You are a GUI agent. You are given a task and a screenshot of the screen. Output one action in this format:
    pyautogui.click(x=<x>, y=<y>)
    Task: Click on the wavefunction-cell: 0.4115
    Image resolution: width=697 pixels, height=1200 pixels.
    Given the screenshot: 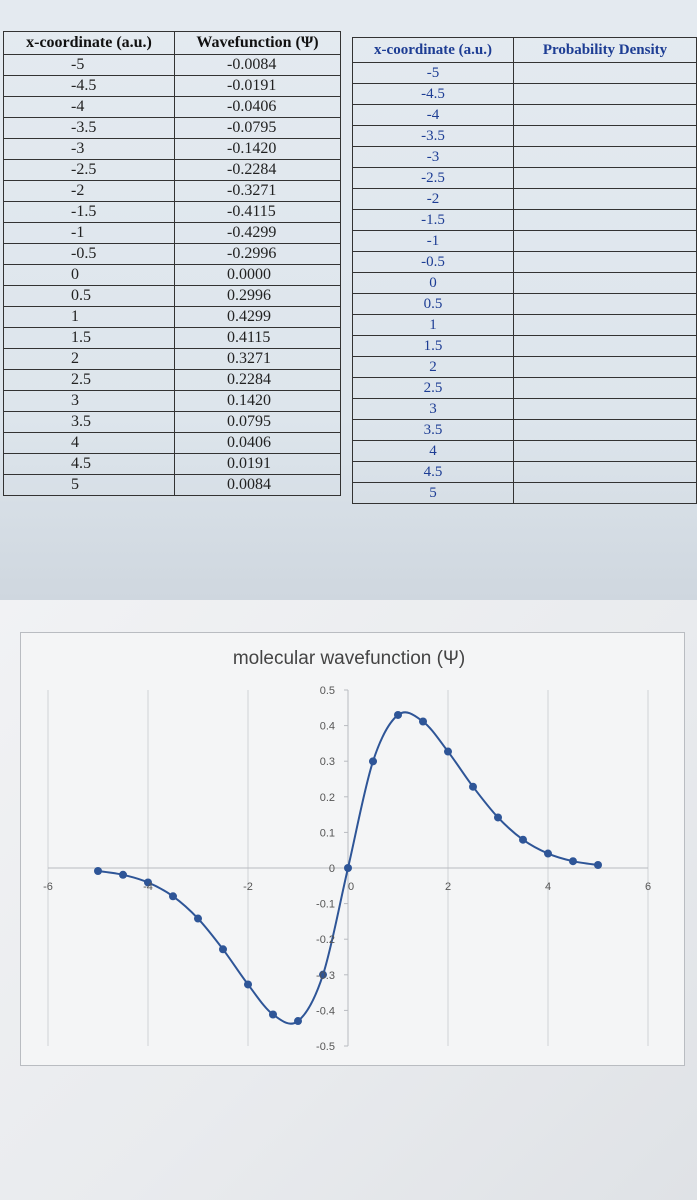 What is the action you would take?
    pyautogui.click(x=257, y=338)
    